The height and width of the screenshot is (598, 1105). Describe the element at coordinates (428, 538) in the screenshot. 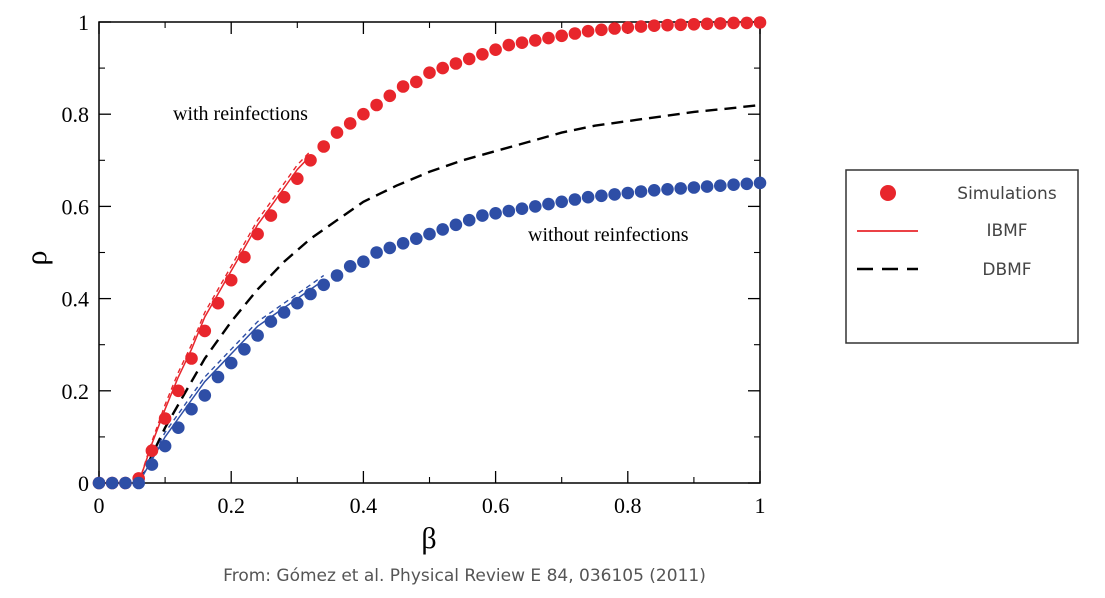

I see `x-axis-label: β` at that location.